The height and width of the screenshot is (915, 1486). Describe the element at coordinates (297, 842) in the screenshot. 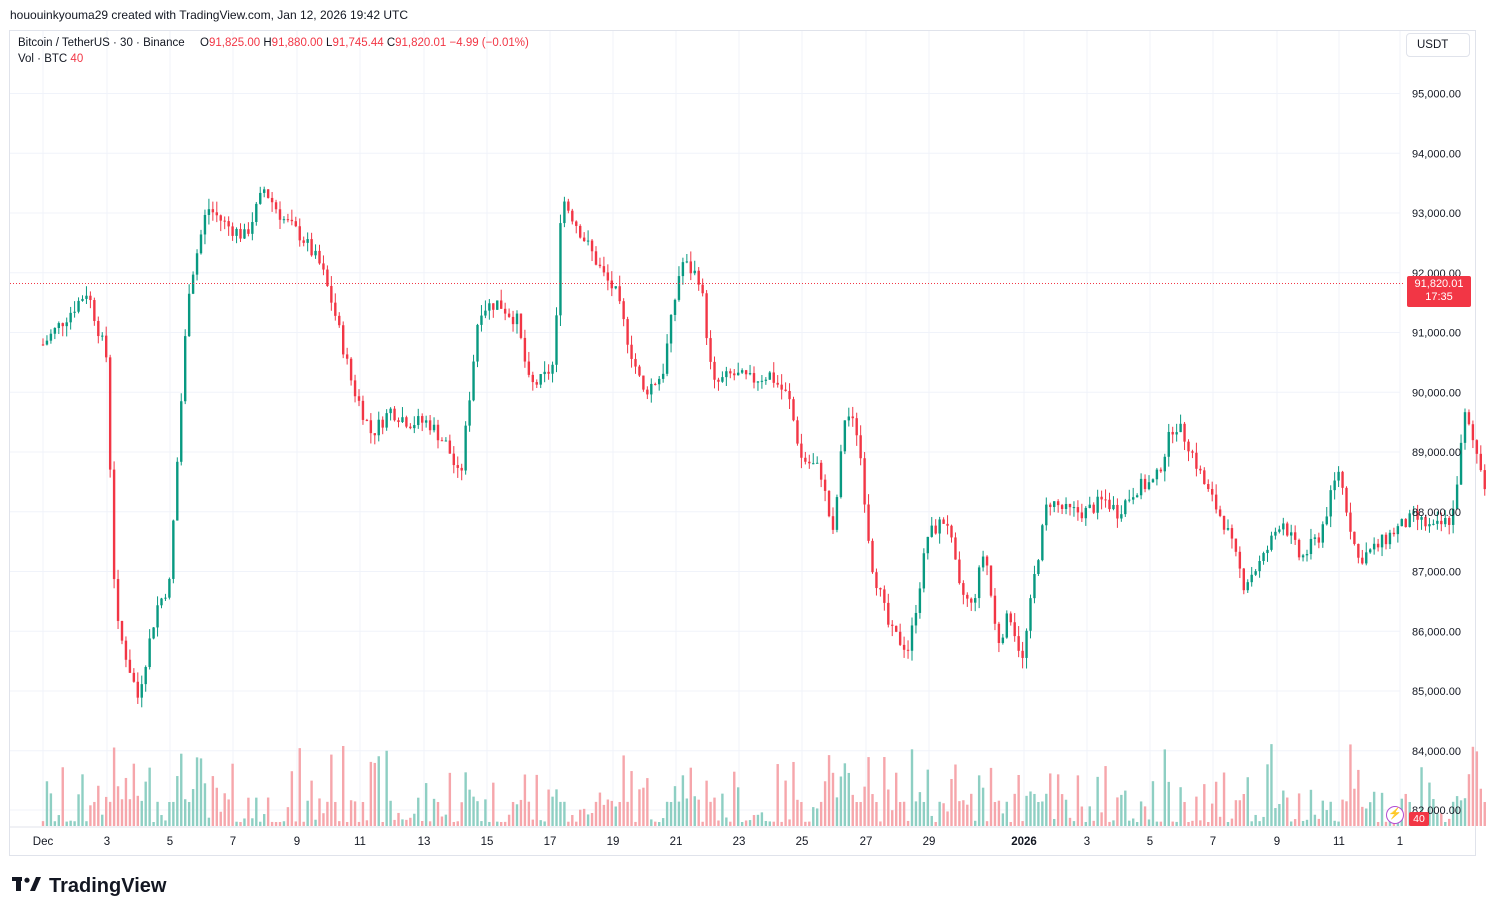

I see `time-tick-label: 9` at that location.